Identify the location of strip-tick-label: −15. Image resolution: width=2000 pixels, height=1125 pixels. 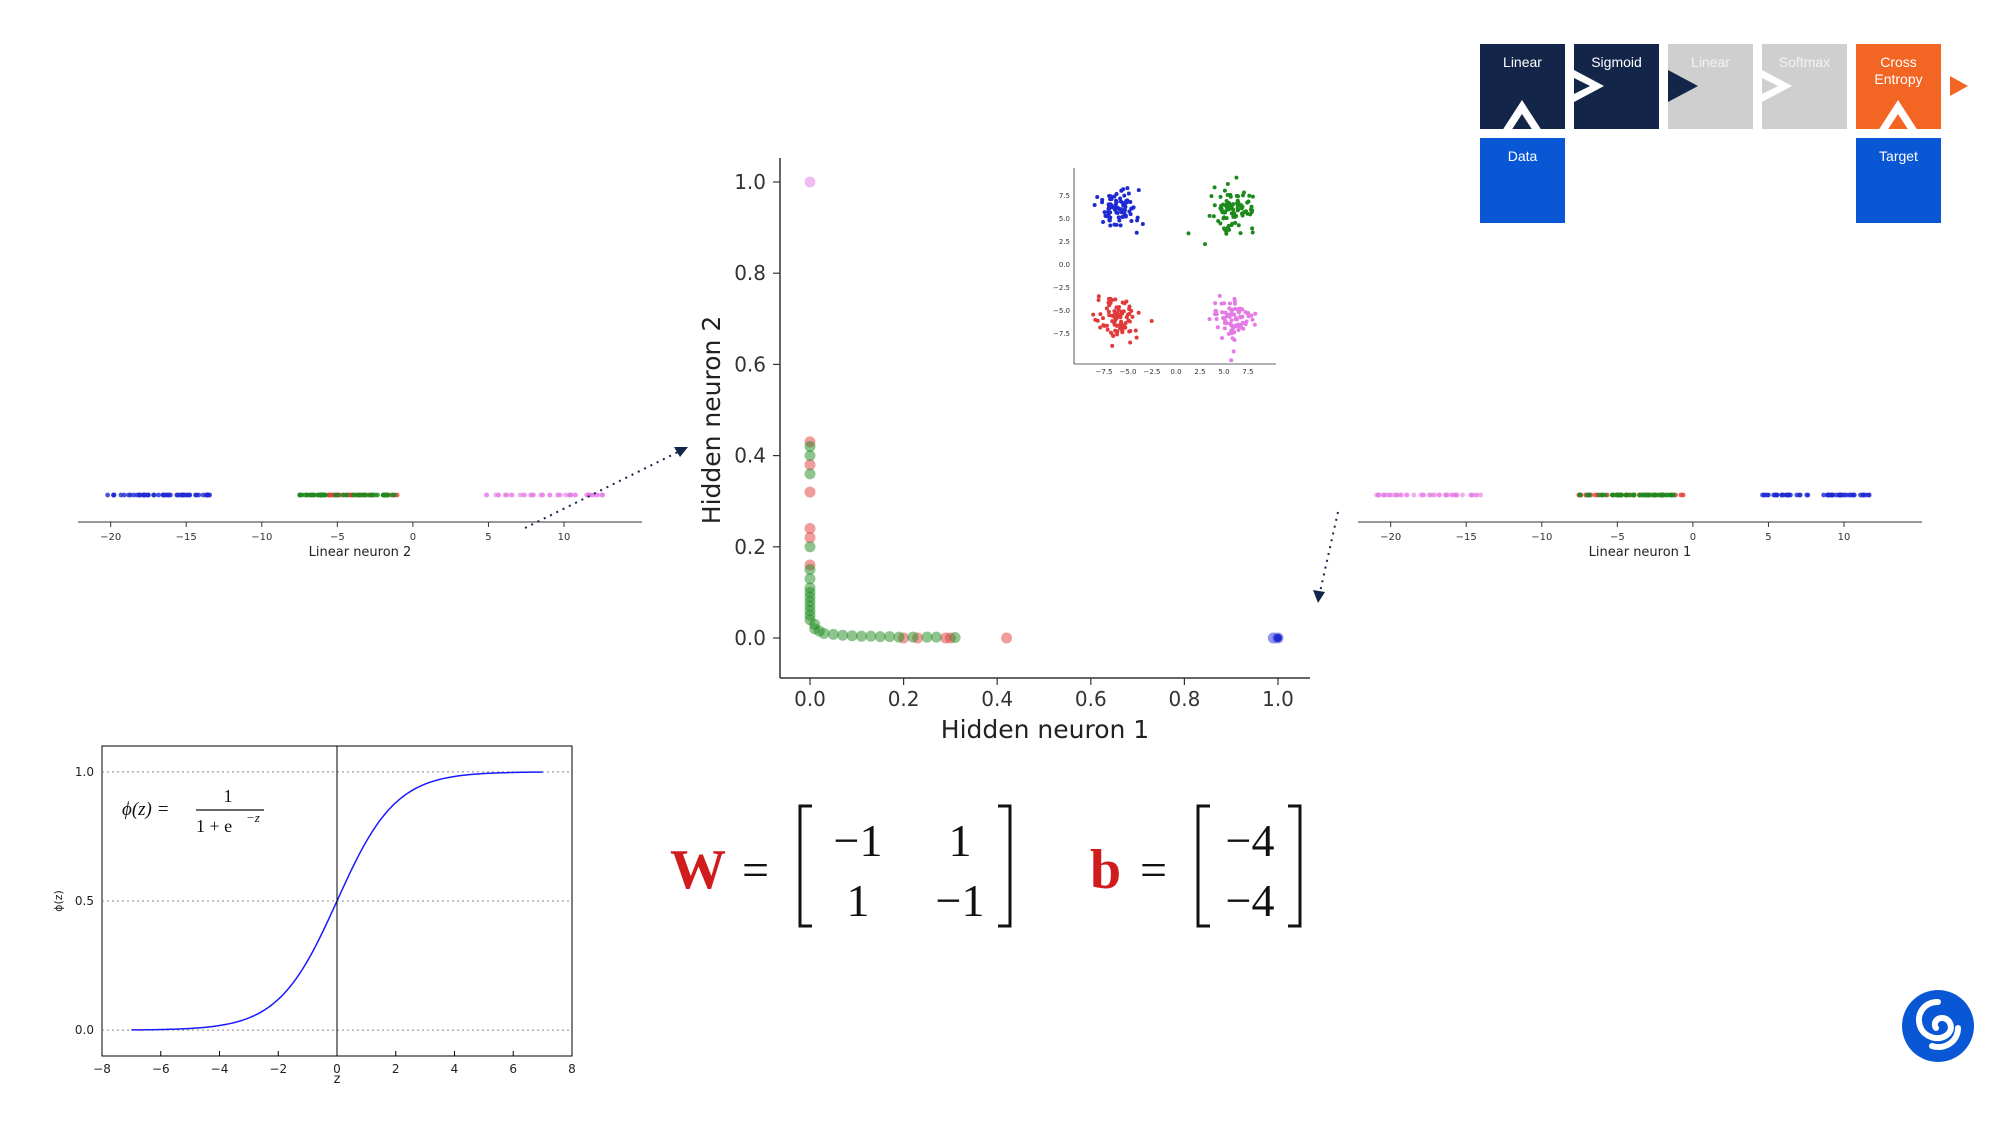
(1466, 537).